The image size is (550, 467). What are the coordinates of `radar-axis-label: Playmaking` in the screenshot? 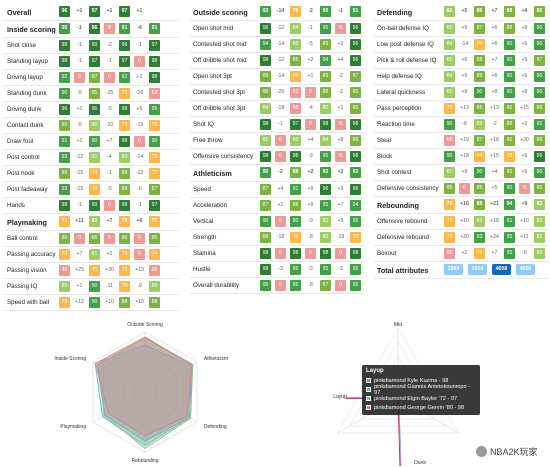 It's located at (73, 427).